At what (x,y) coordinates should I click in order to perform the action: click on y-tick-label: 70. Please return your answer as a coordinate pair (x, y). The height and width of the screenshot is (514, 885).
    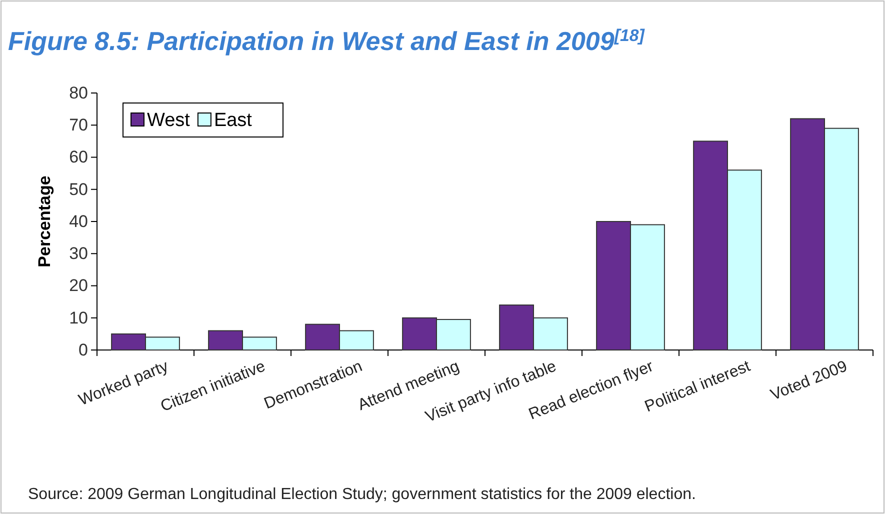
    Looking at the image, I should click on (78, 125).